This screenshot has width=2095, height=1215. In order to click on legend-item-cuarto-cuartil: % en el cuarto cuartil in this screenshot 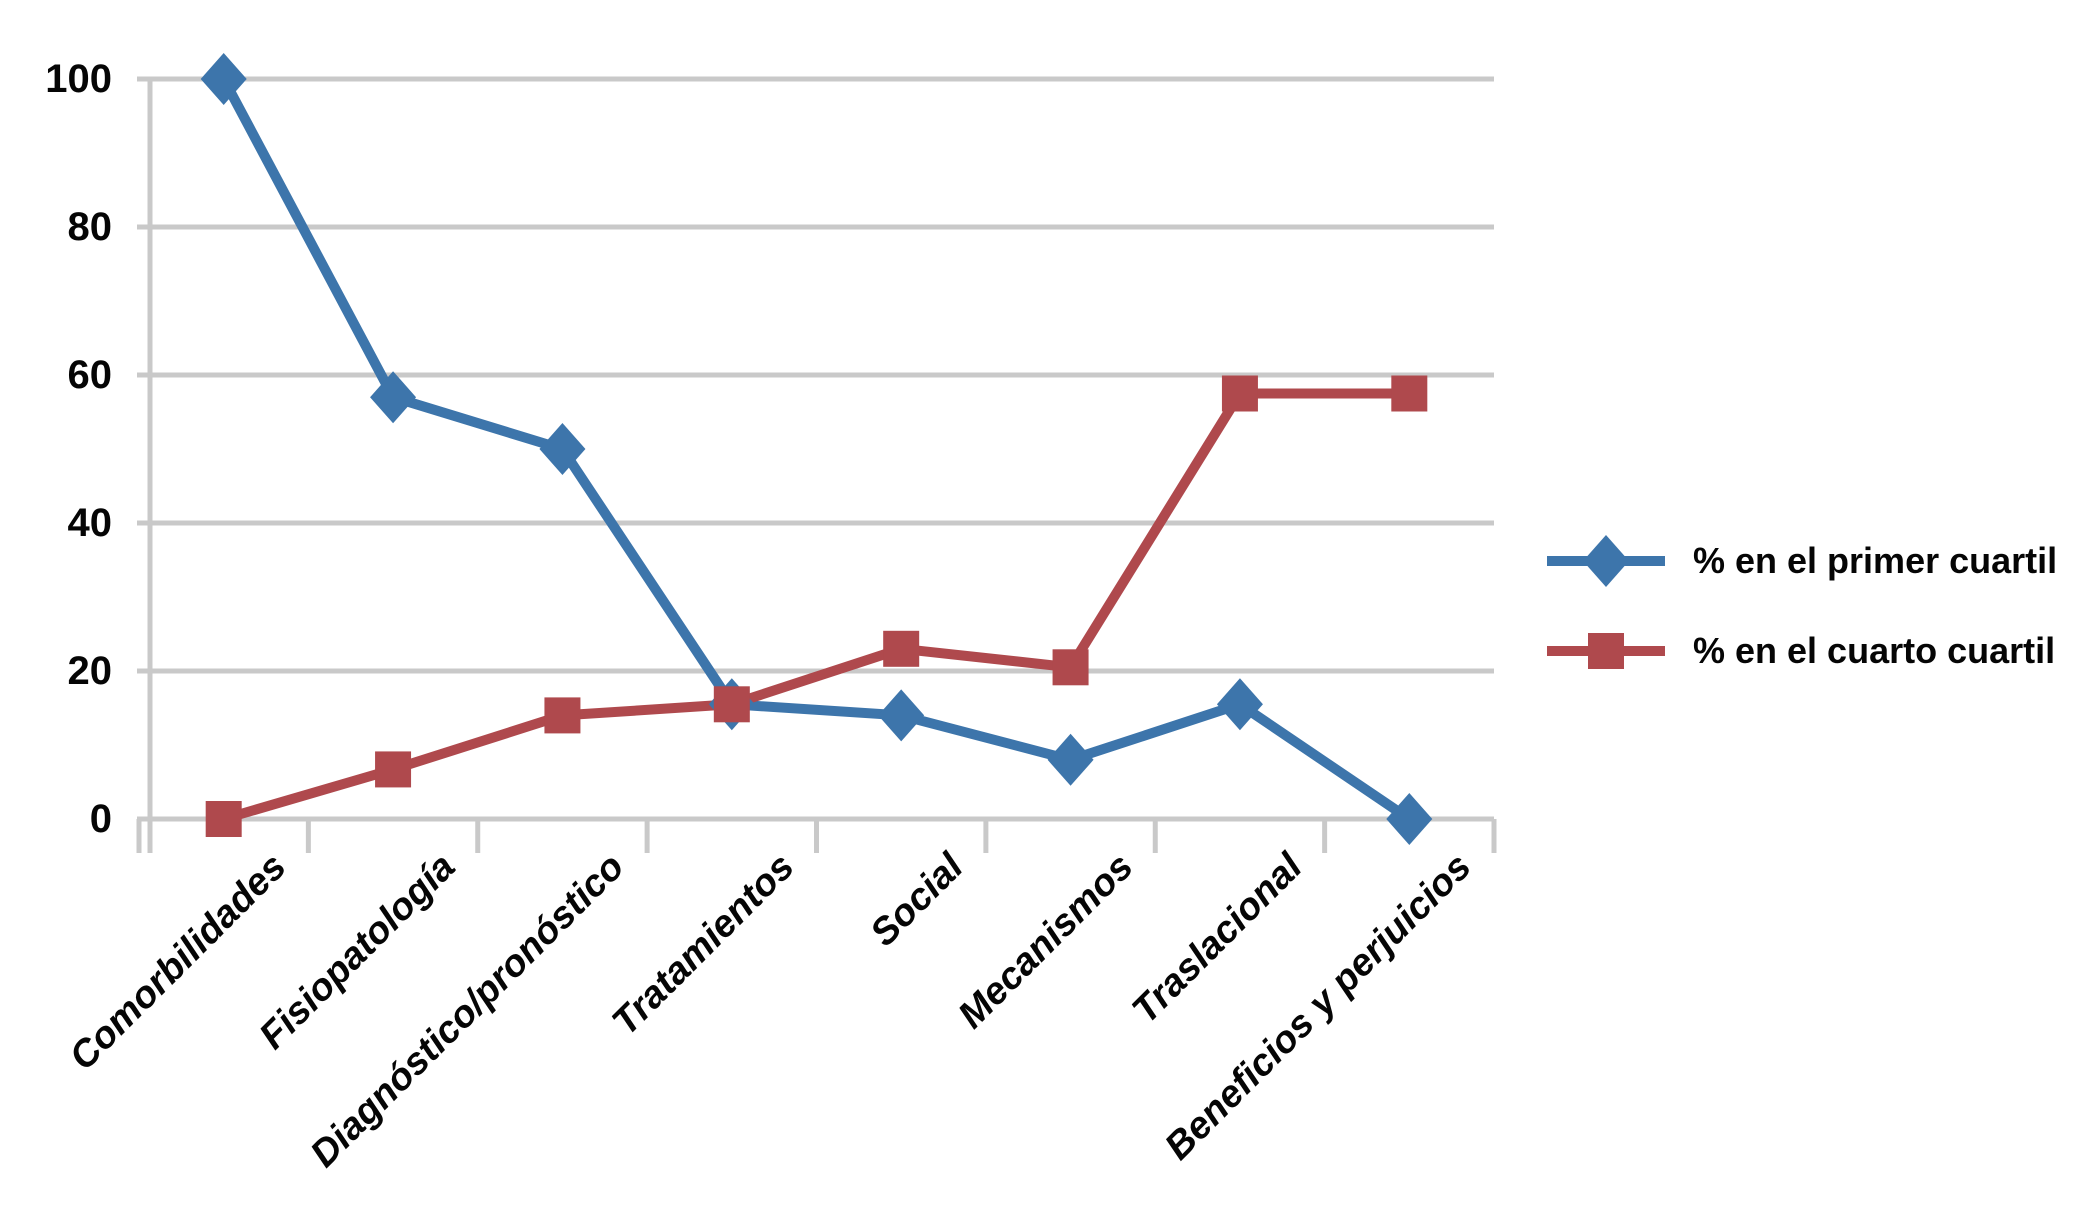, I will do `click(1801, 651)`.